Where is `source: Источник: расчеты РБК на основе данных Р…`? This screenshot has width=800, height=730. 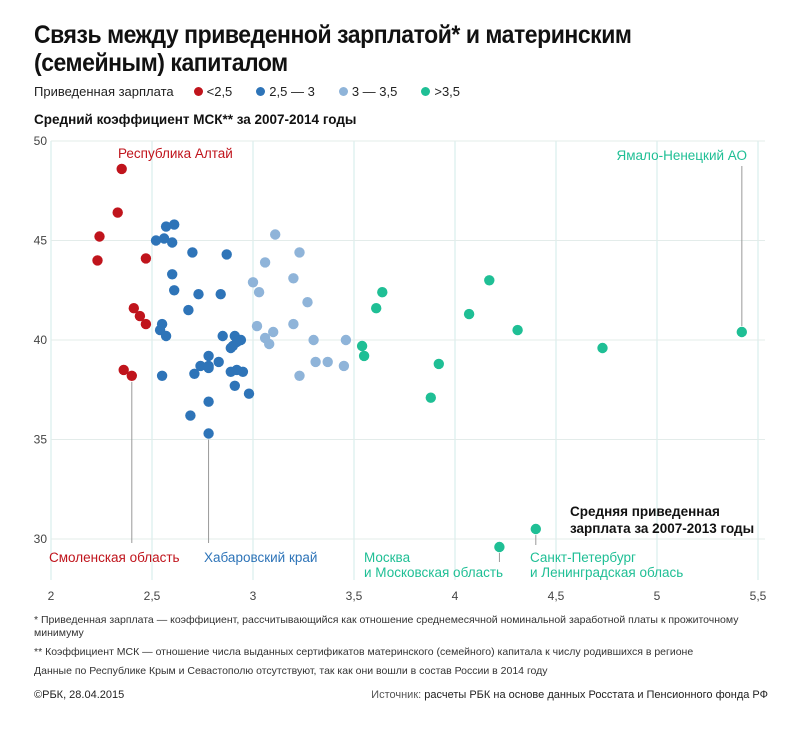
source: Источник: расчеты РБК на основе данных Р… is located at coordinates (569, 695).